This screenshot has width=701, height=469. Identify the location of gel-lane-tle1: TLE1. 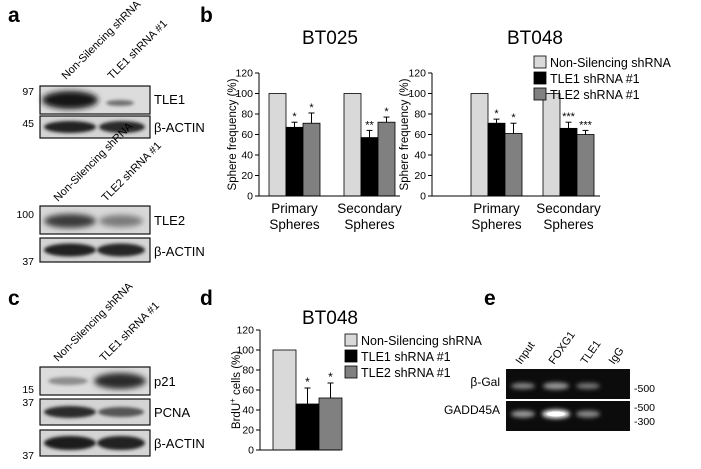
(591, 352).